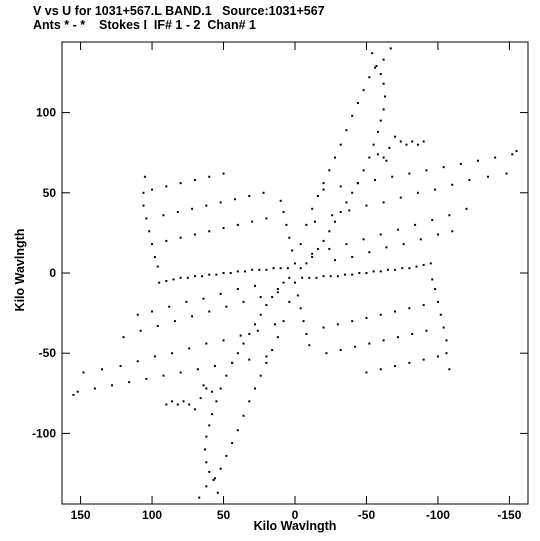  What do you see at coordinates (44, 433) in the screenshot?
I see `y-tick-label: -100` at bounding box center [44, 433].